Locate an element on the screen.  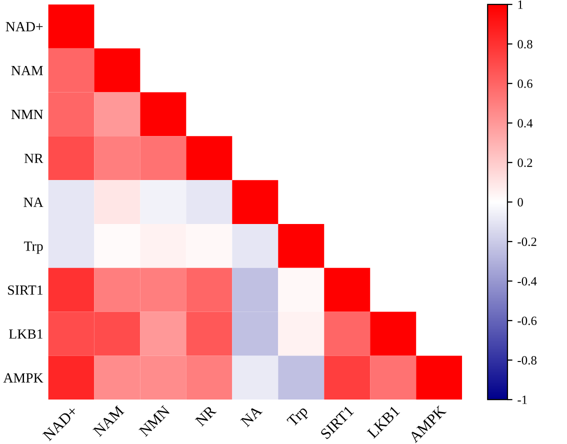
x-tick-label: NA is located at coordinates (251, 416).